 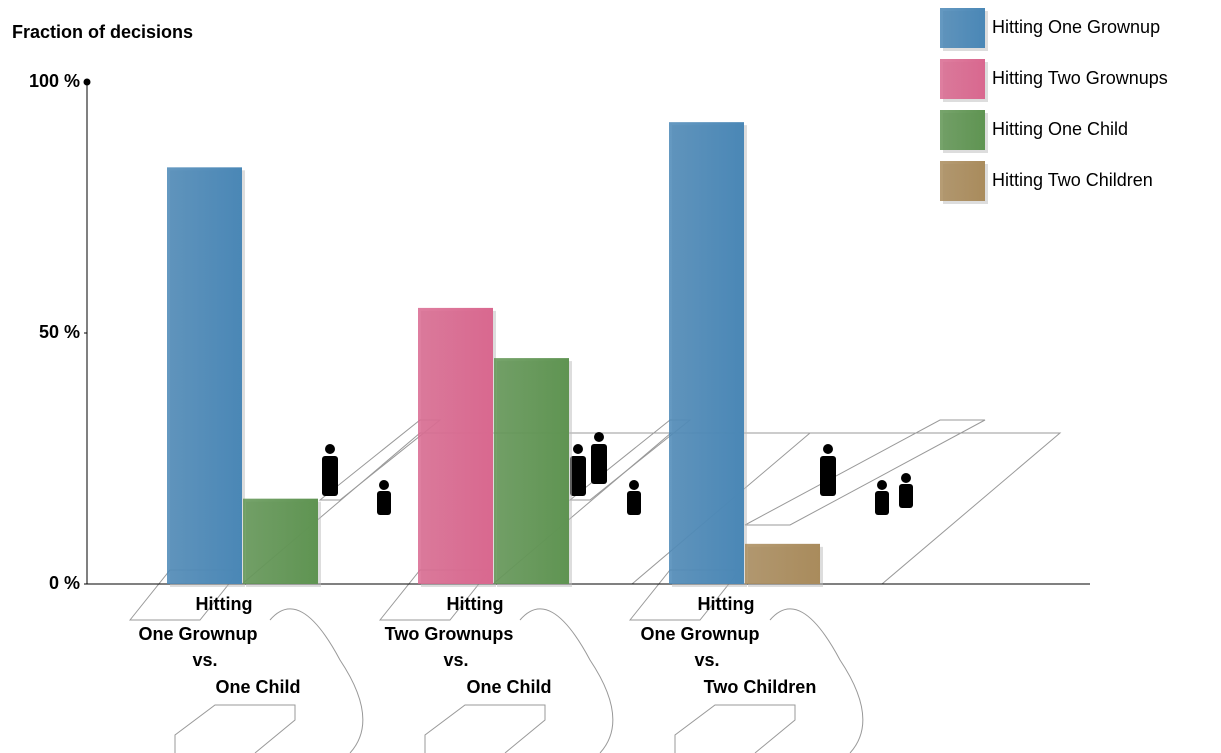 I want to click on legend-label: Hitting One Child, so click(x=1060, y=129).